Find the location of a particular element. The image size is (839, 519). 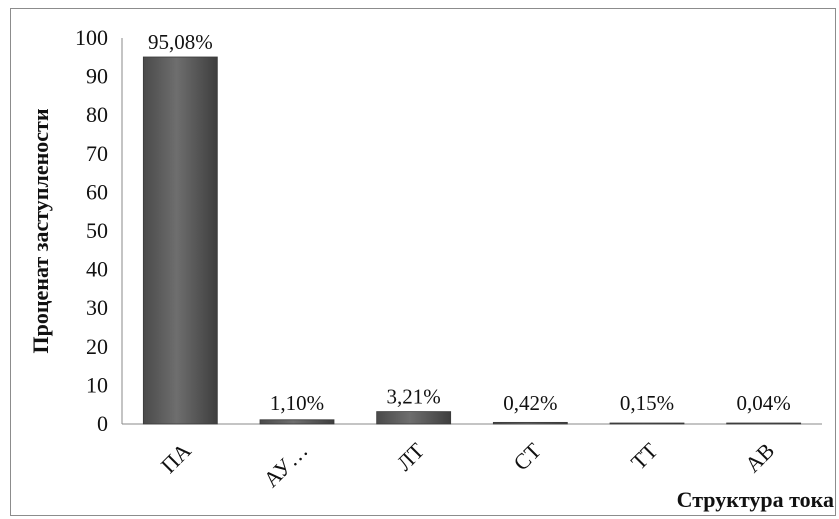

category-label: ПА is located at coordinates (176, 458).